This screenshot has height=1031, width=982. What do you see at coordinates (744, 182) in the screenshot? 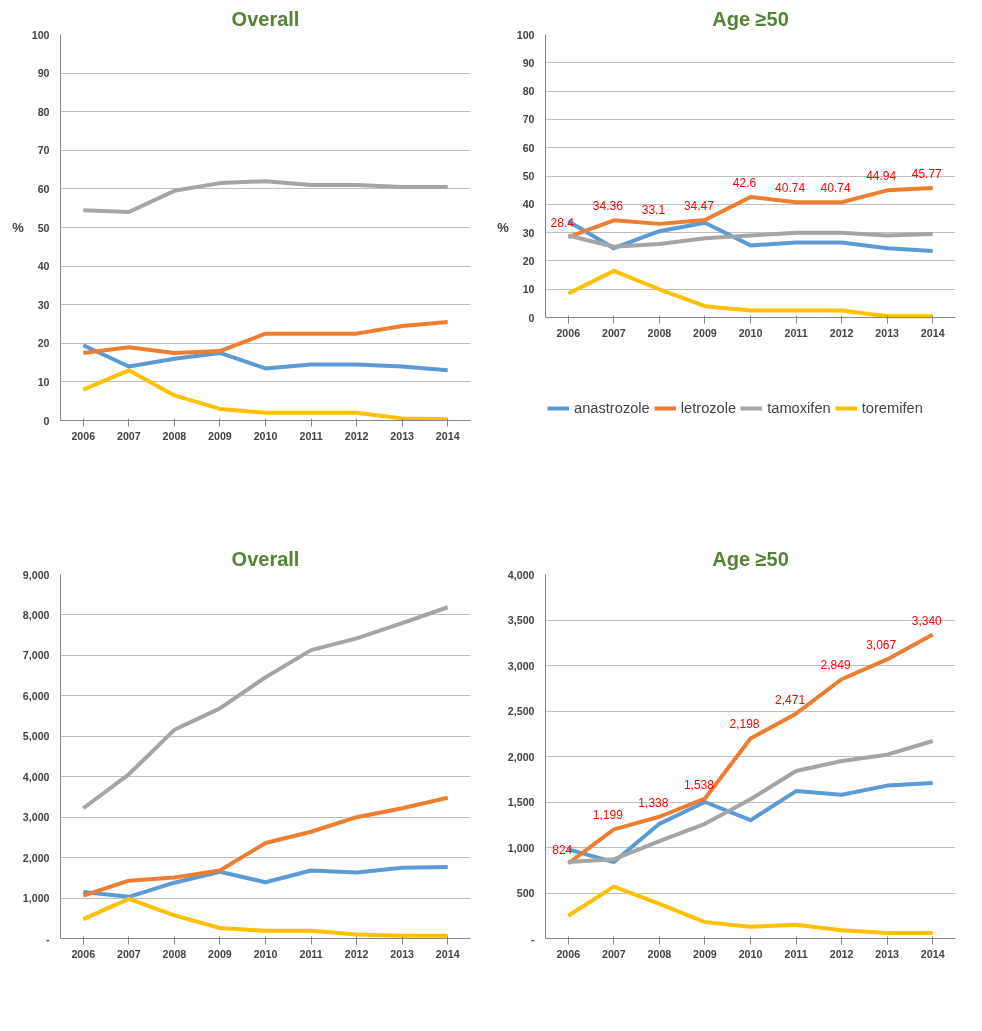
I see `data-label: 42.6` at bounding box center [744, 182].